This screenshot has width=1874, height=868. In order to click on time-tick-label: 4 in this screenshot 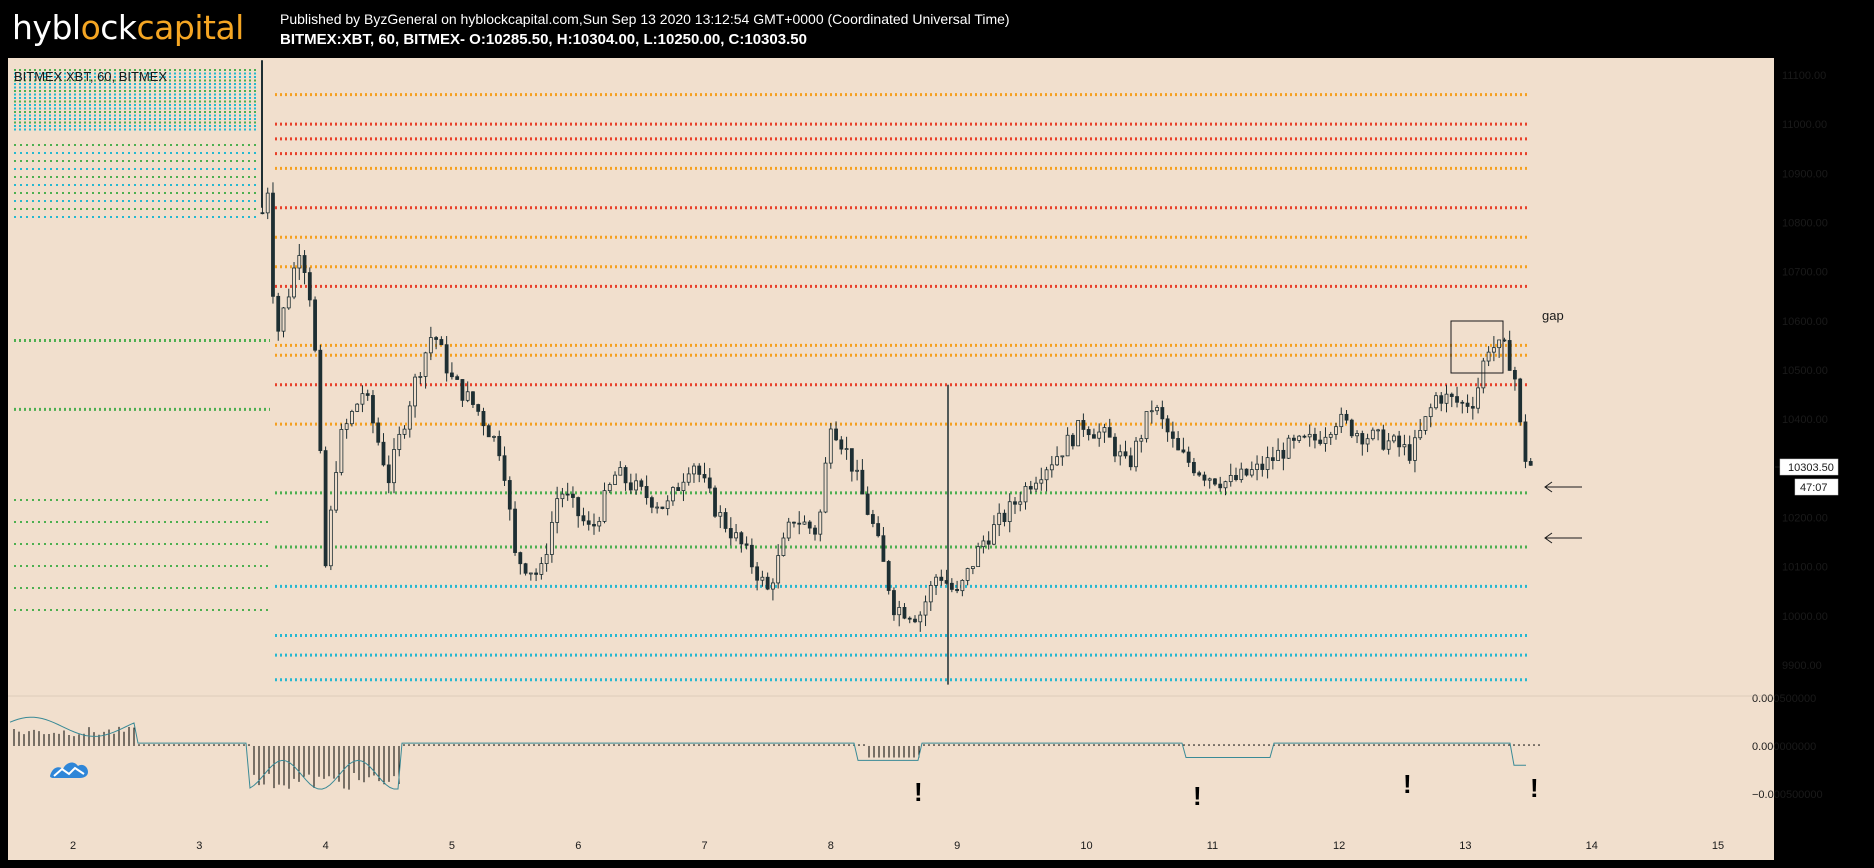, I will do `click(326, 846)`.